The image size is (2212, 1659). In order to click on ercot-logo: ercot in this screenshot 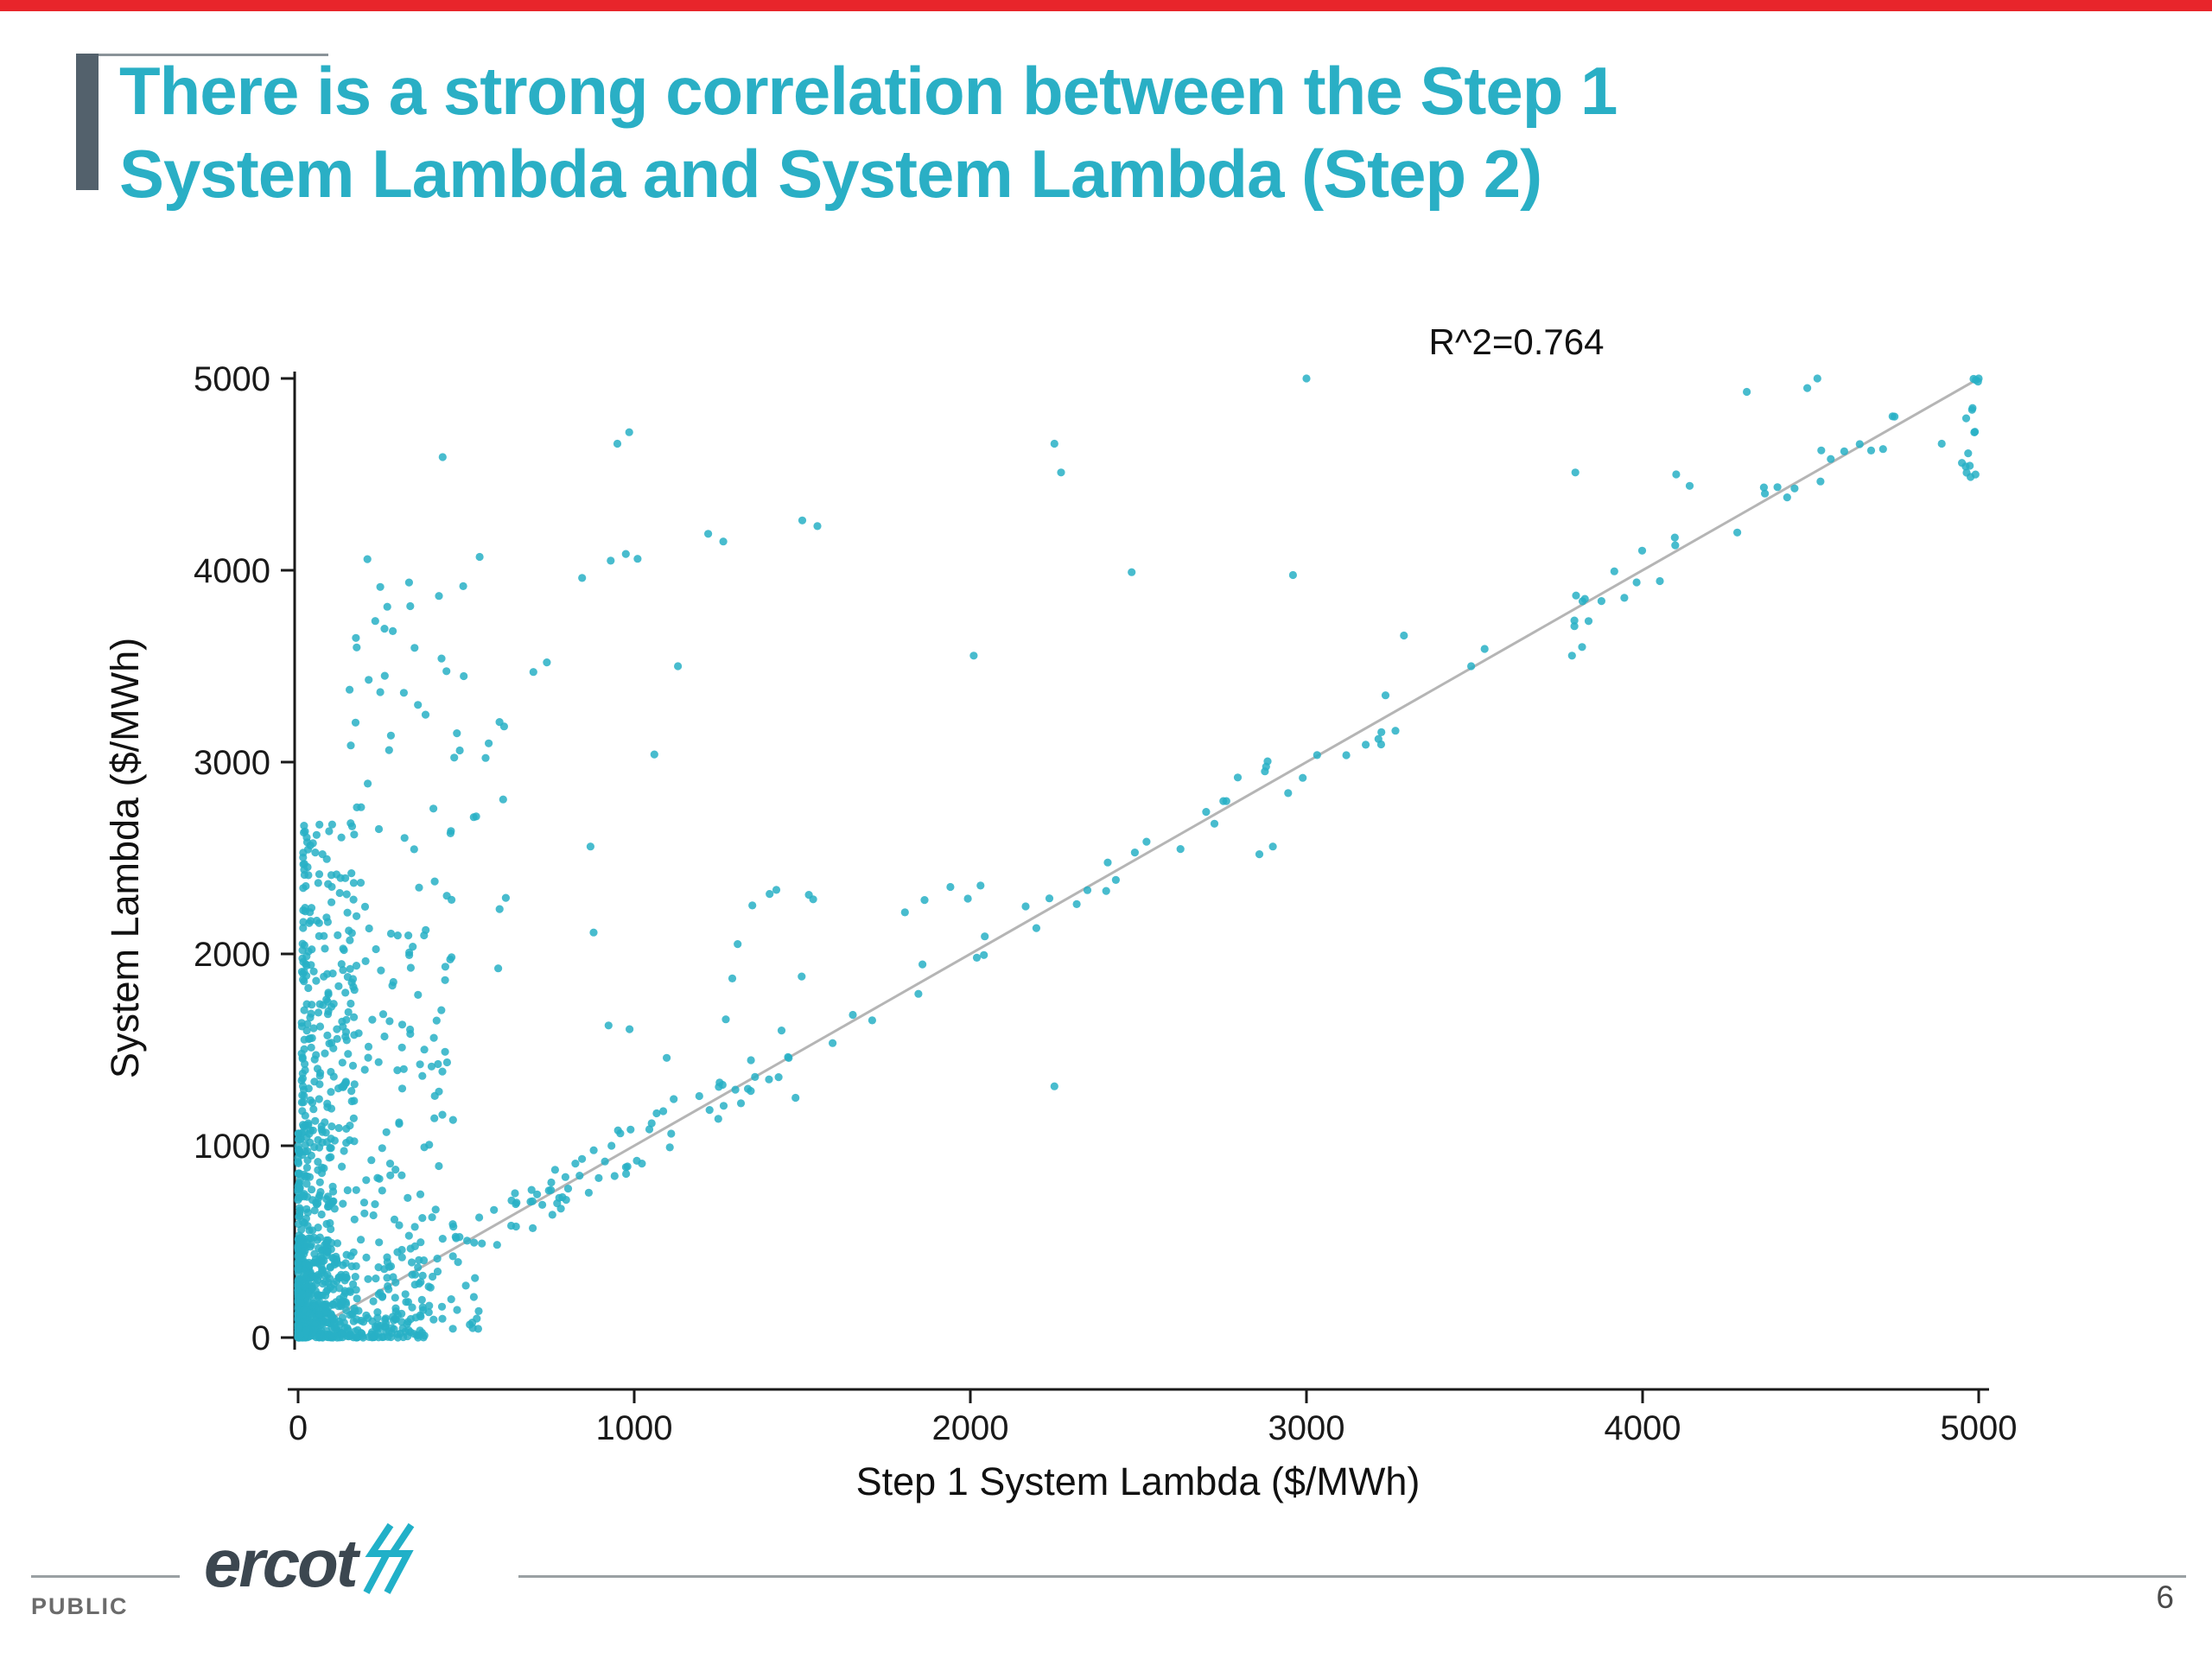, I will do `click(313, 1559)`.